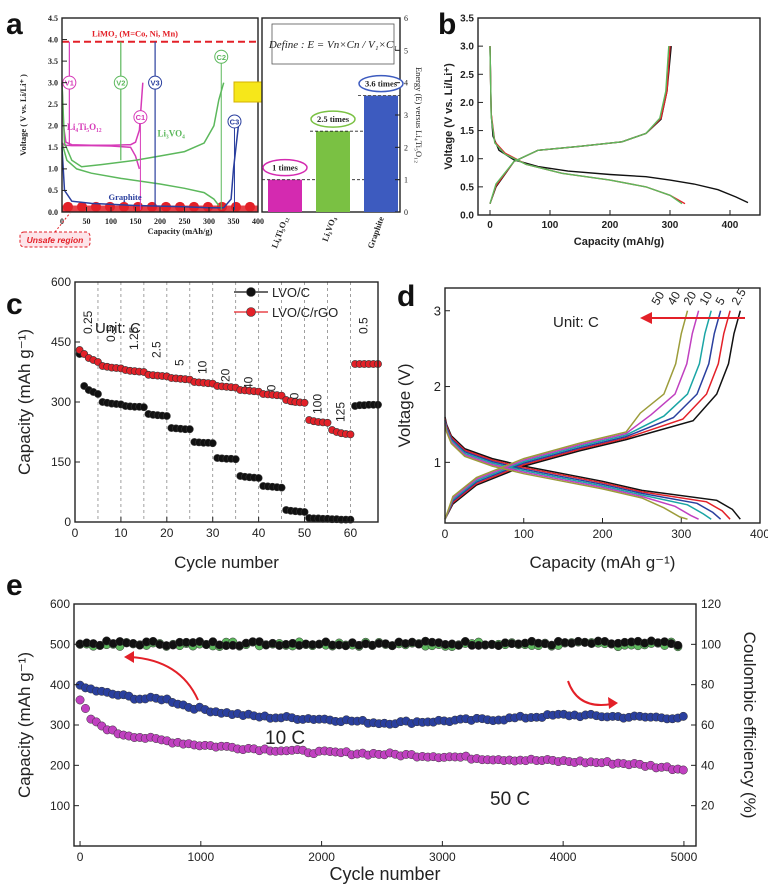 This screenshot has height=887, width=768. Describe the element at coordinates (53, 18) in the screenshot. I see `y-tick-label: 4.5` at that location.